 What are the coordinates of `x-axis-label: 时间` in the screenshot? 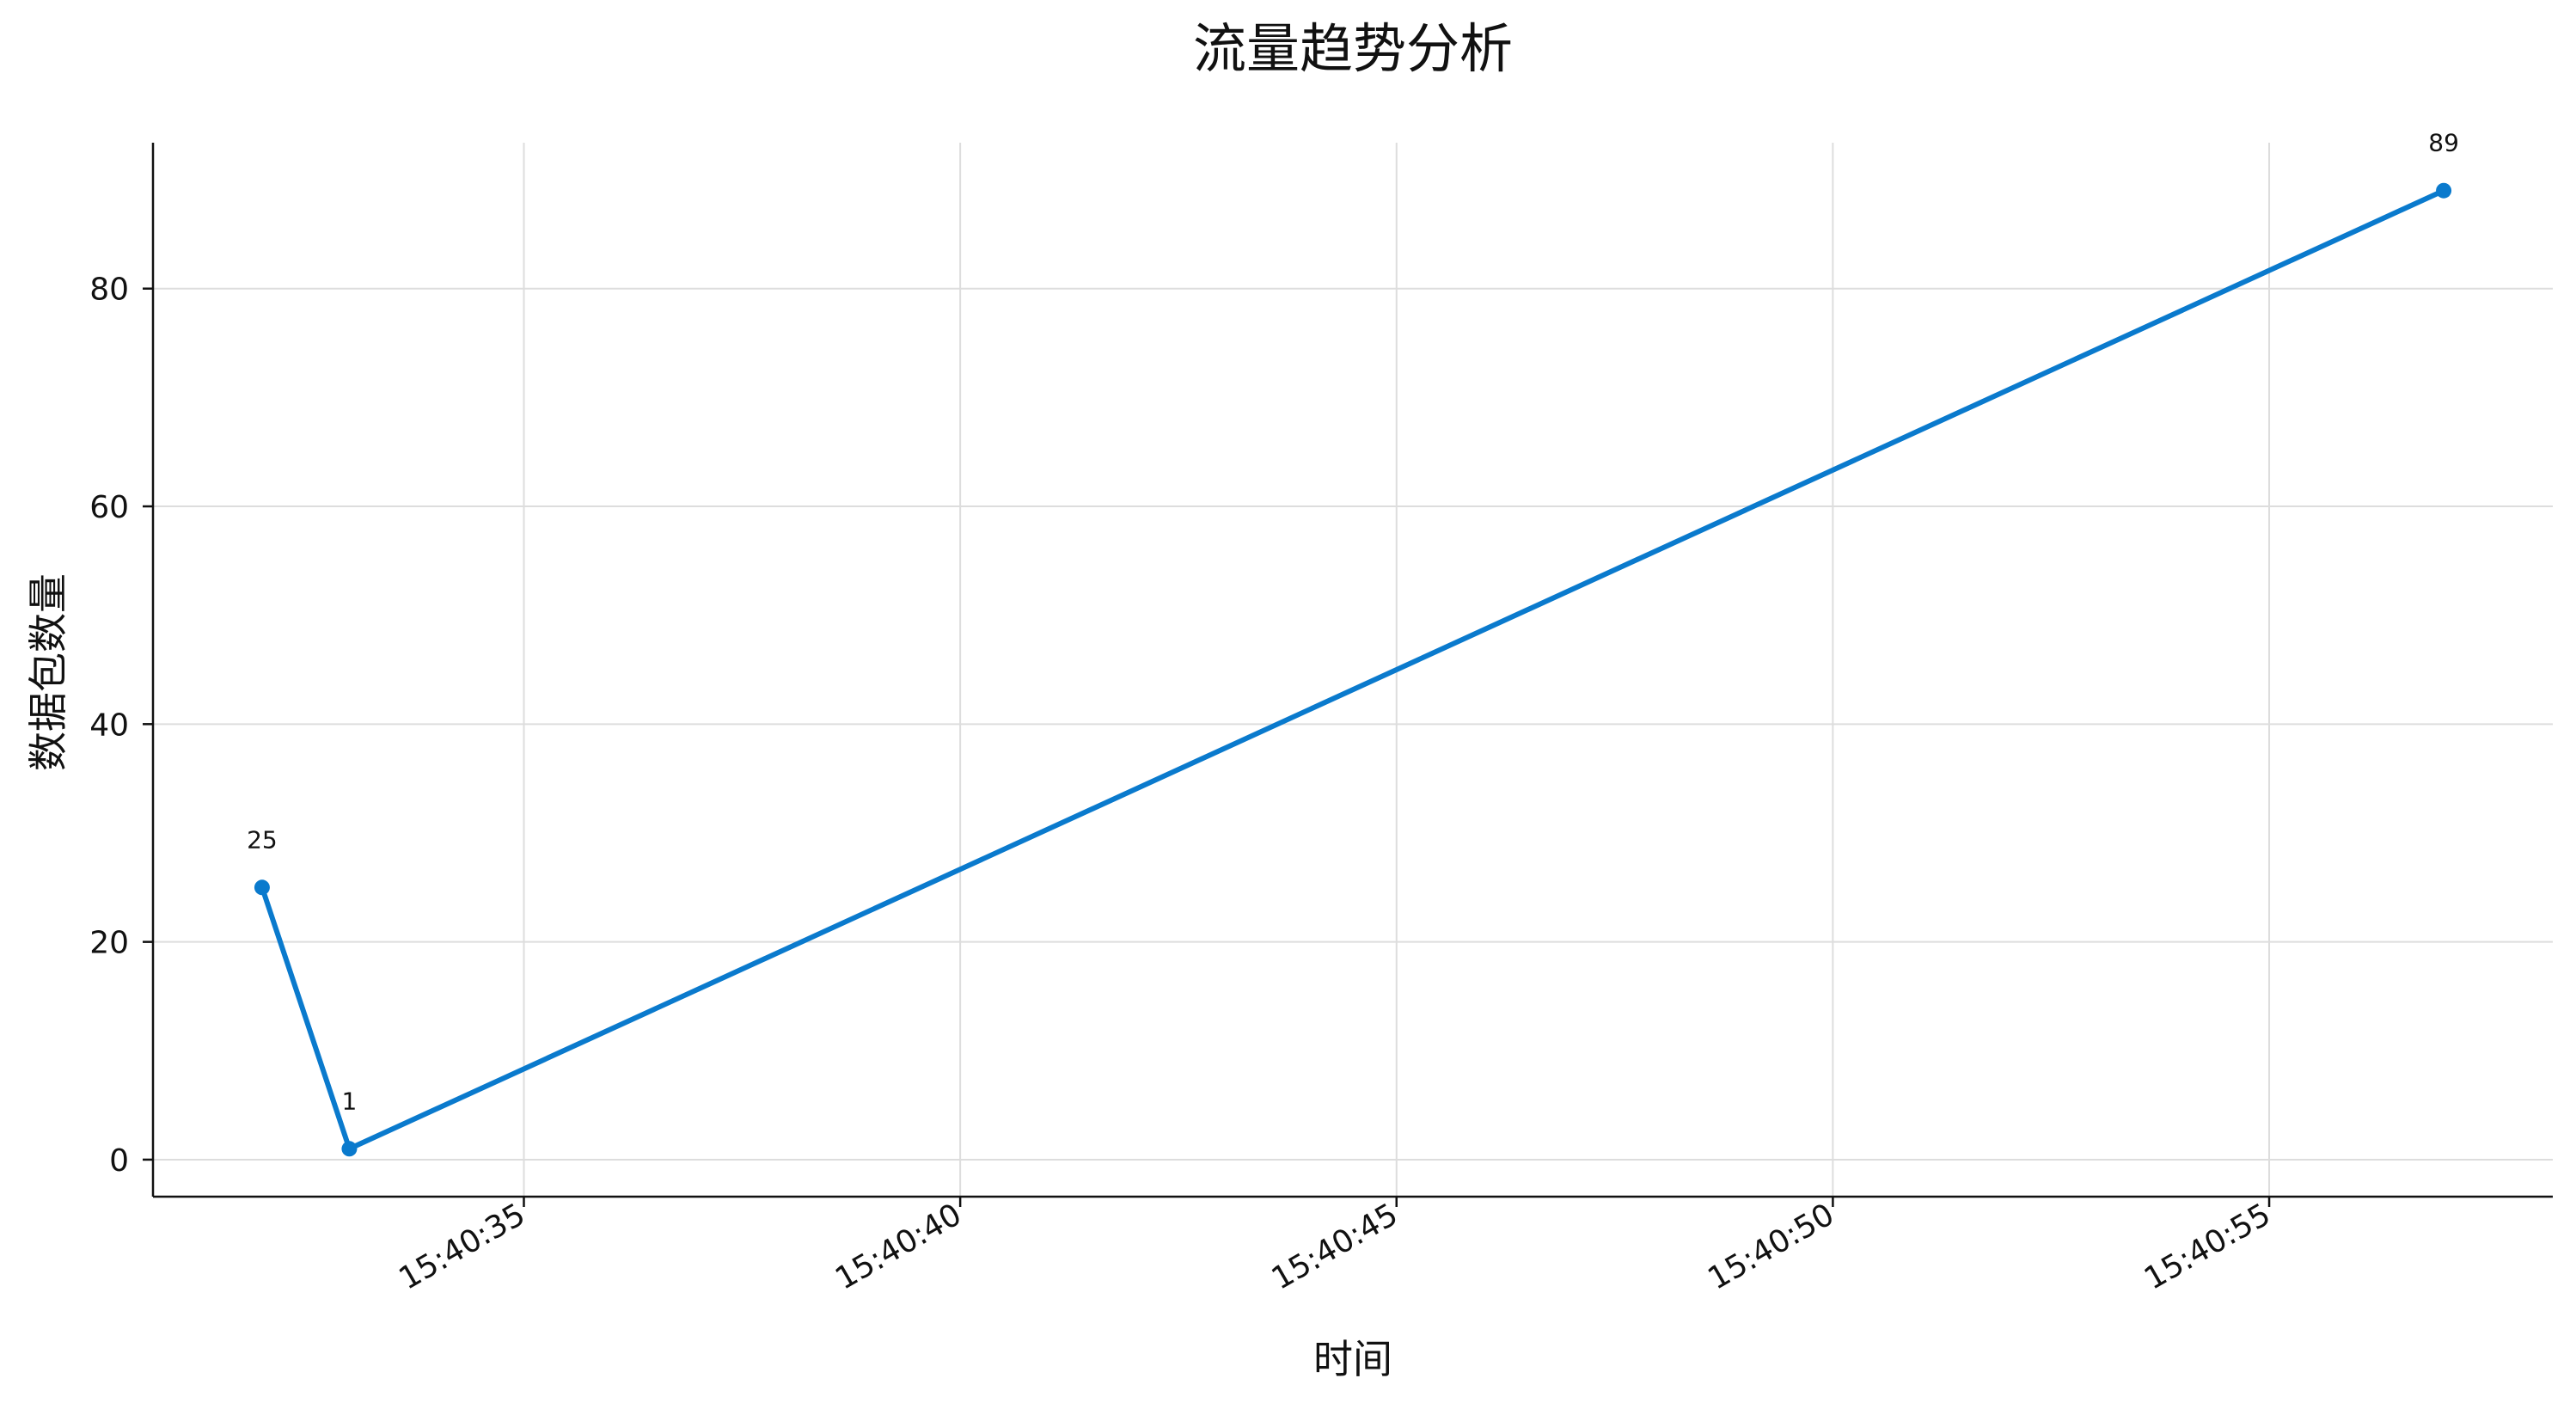 It's located at (1352, 1359).